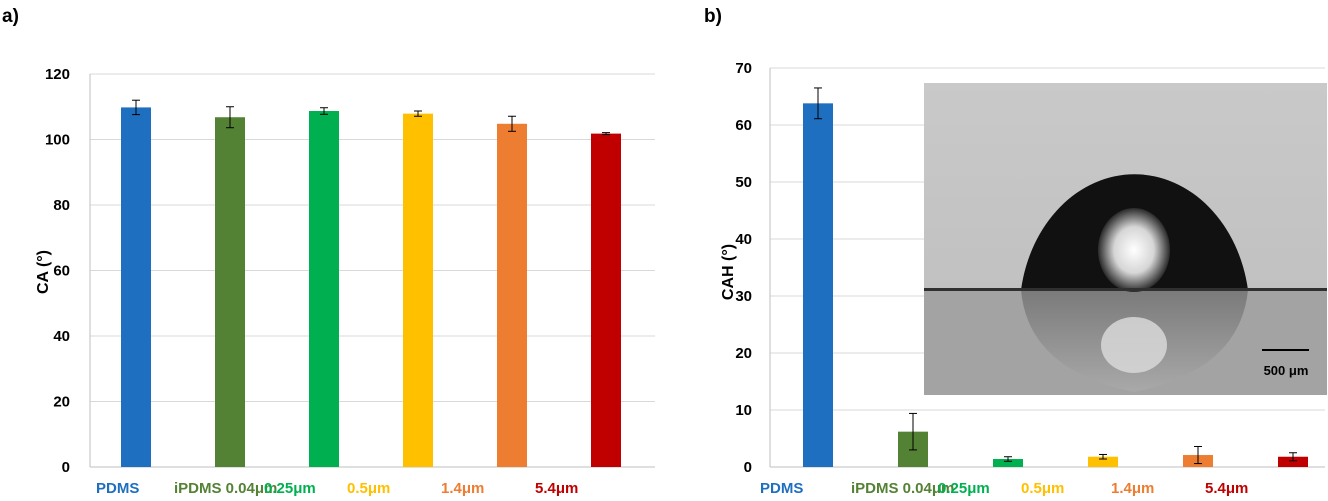  I want to click on y-tick-label: 70, so click(743, 68).